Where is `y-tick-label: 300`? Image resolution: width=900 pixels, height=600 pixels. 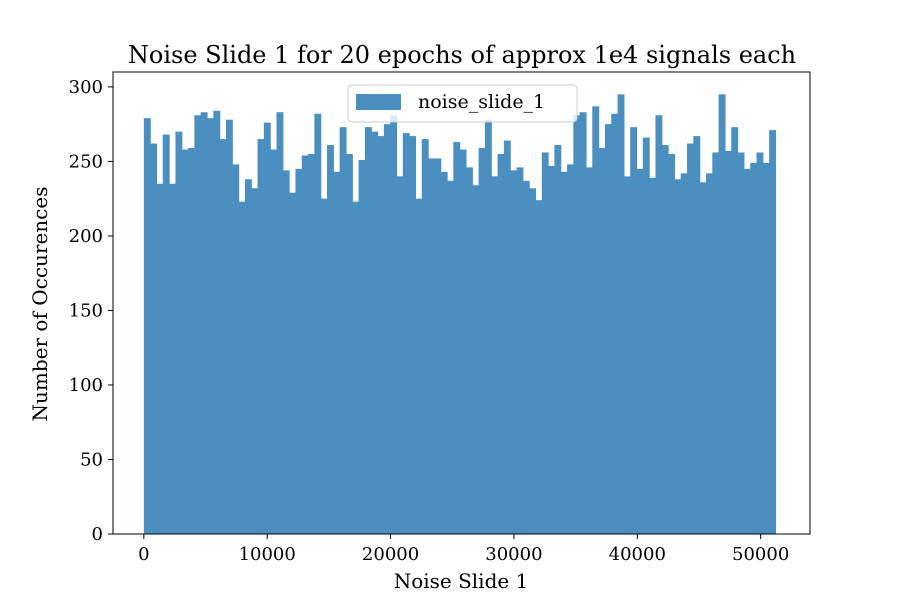
y-tick-label: 300 is located at coordinates (86, 87).